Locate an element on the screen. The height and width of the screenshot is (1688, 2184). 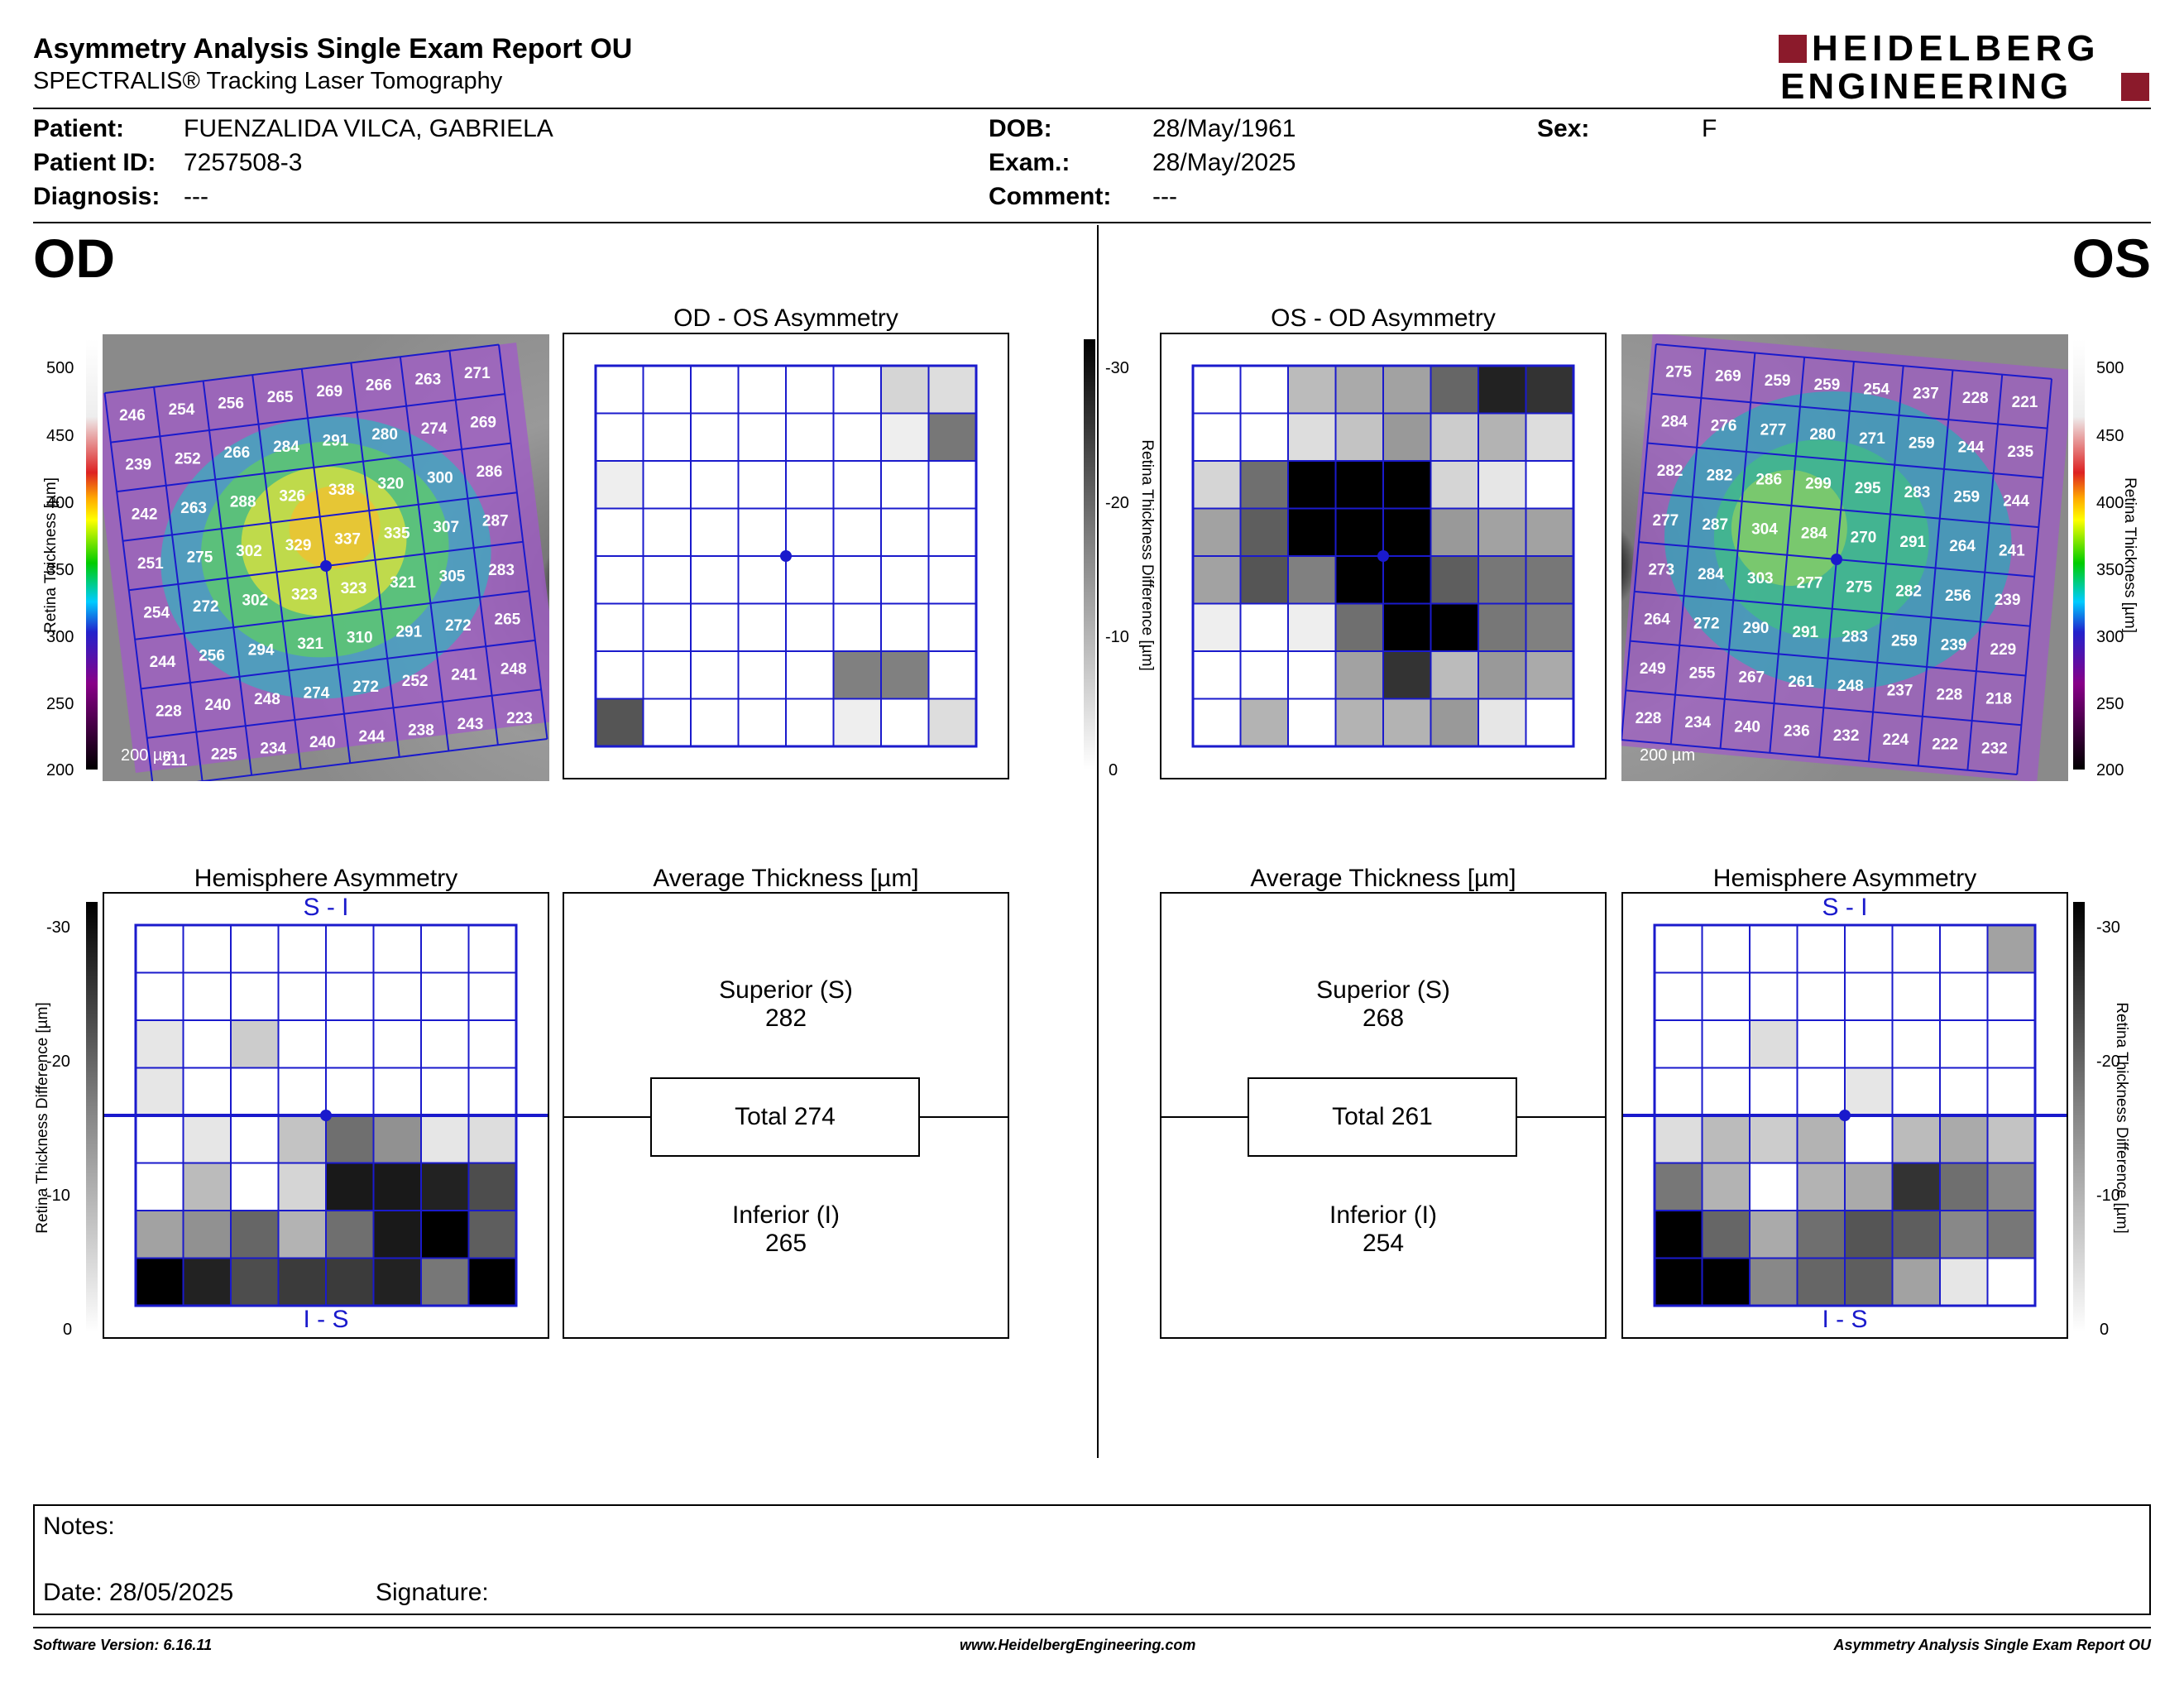
os-thickness-value: 273 is located at coordinates (1661, 570).